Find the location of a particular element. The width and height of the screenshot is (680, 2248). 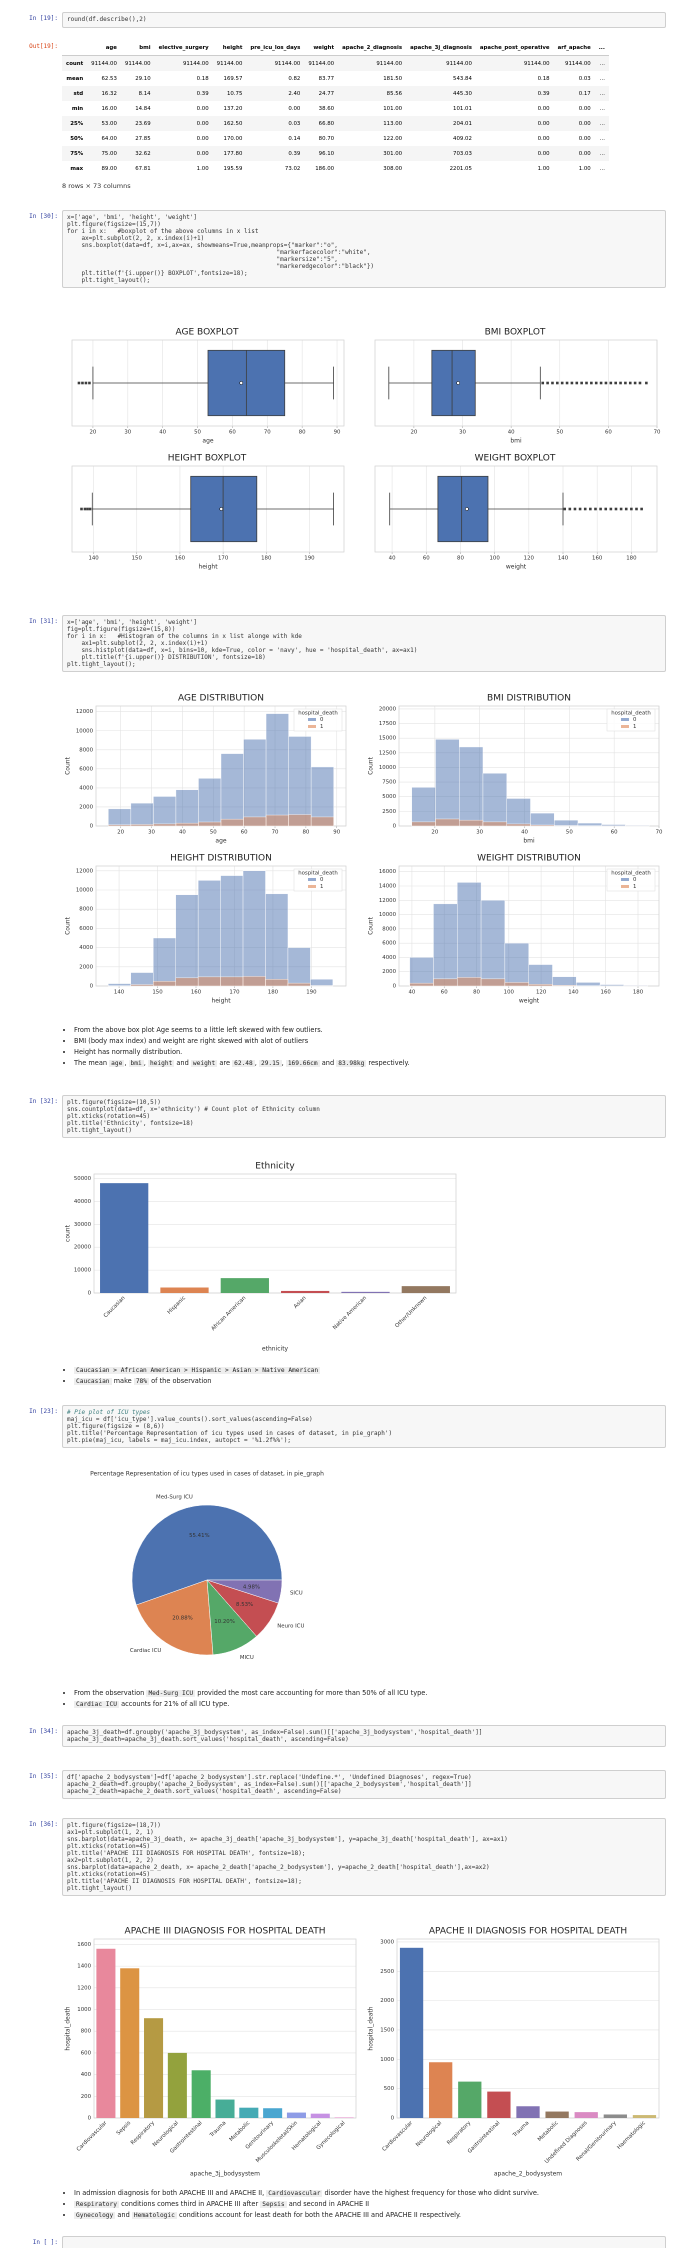

table-cell: 1.00 is located at coordinates (543, 168).